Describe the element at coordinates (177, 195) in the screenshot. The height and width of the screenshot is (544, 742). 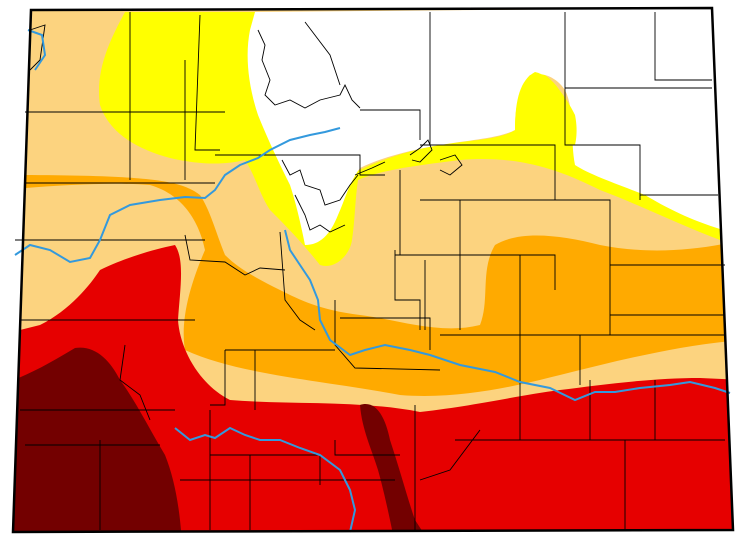
I see `river-colorado` at that location.